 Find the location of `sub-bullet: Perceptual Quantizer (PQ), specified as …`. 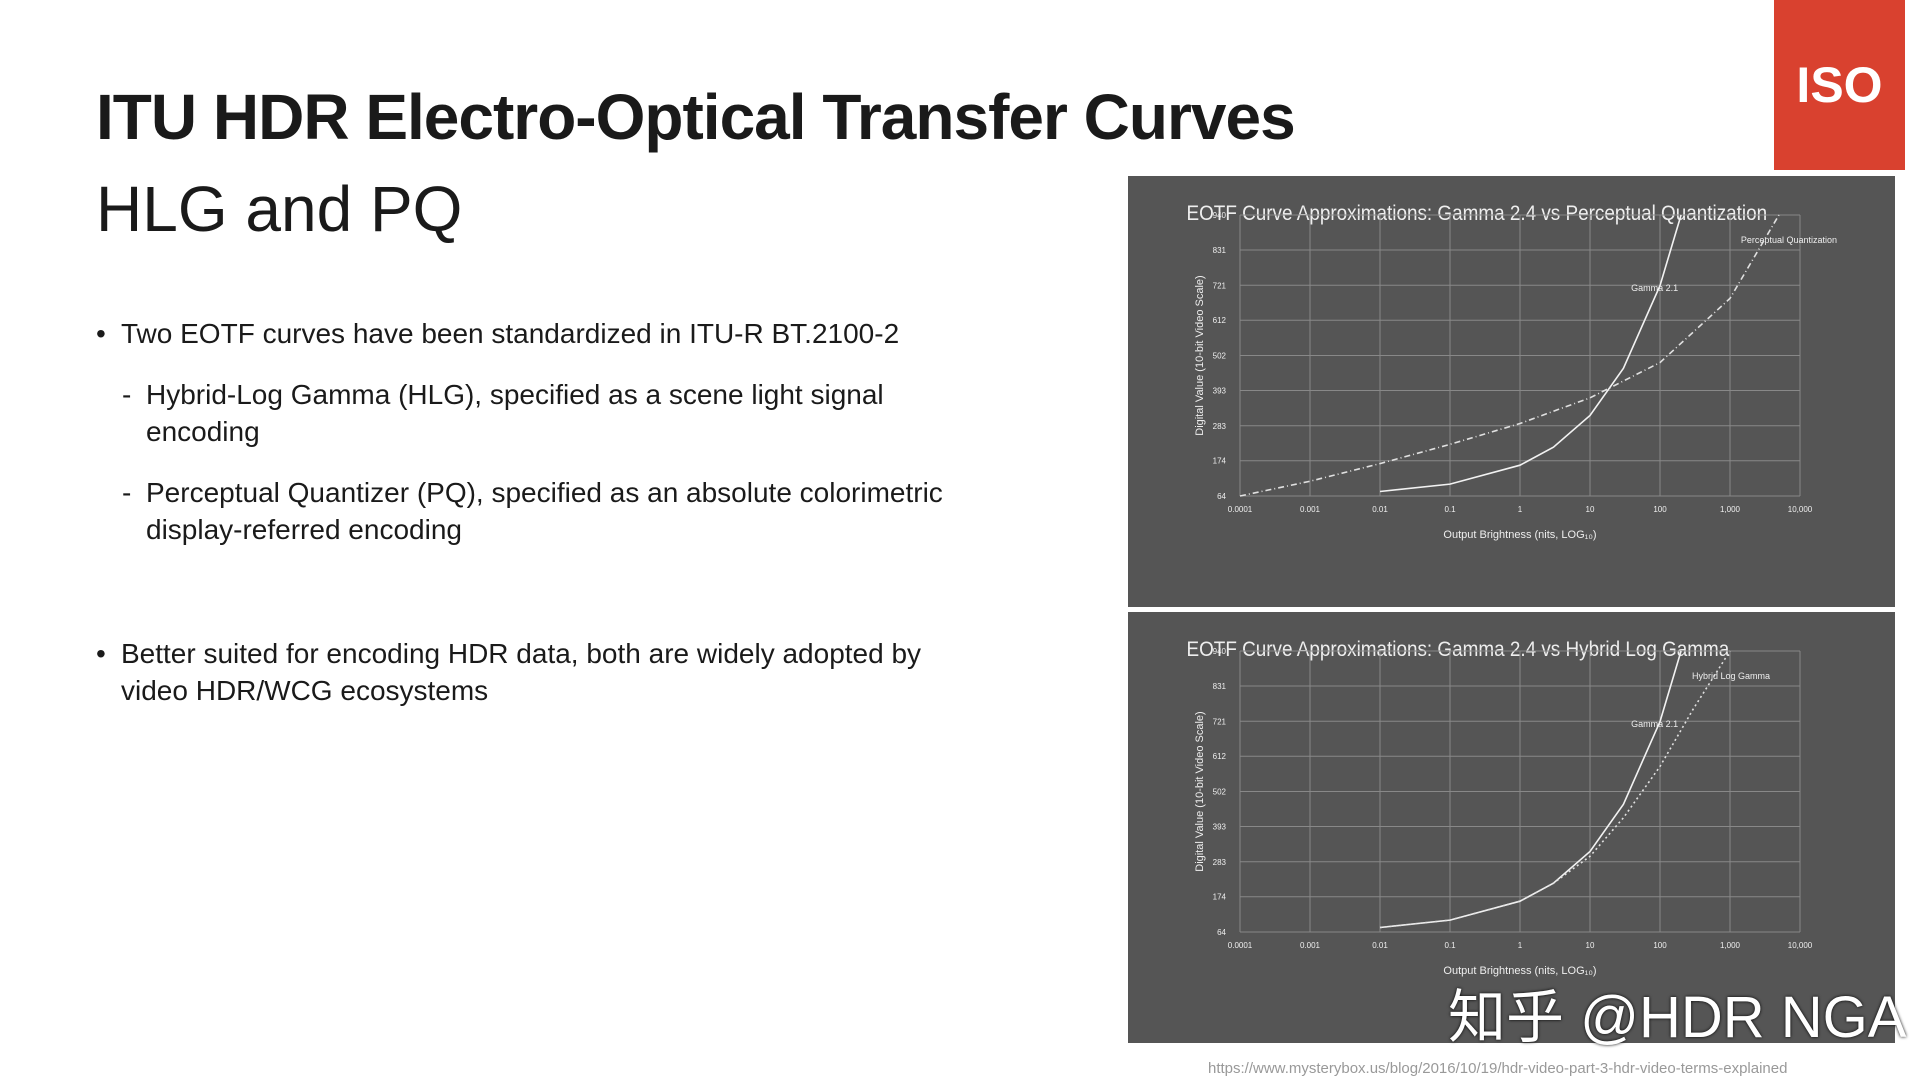

sub-bullet: Perceptual Quantizer (PQ), specified as … is located at coordinates (539, 511).